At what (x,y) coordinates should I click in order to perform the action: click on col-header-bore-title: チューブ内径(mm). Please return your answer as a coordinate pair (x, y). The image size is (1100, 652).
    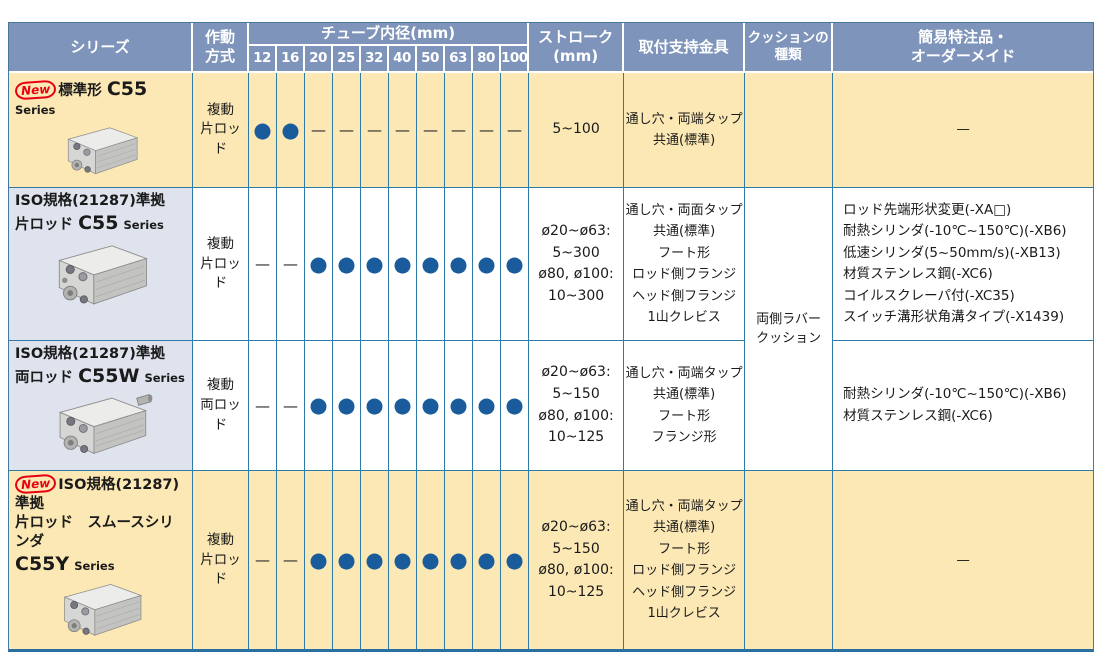
    Looking at the image, I should click on (389, 34).